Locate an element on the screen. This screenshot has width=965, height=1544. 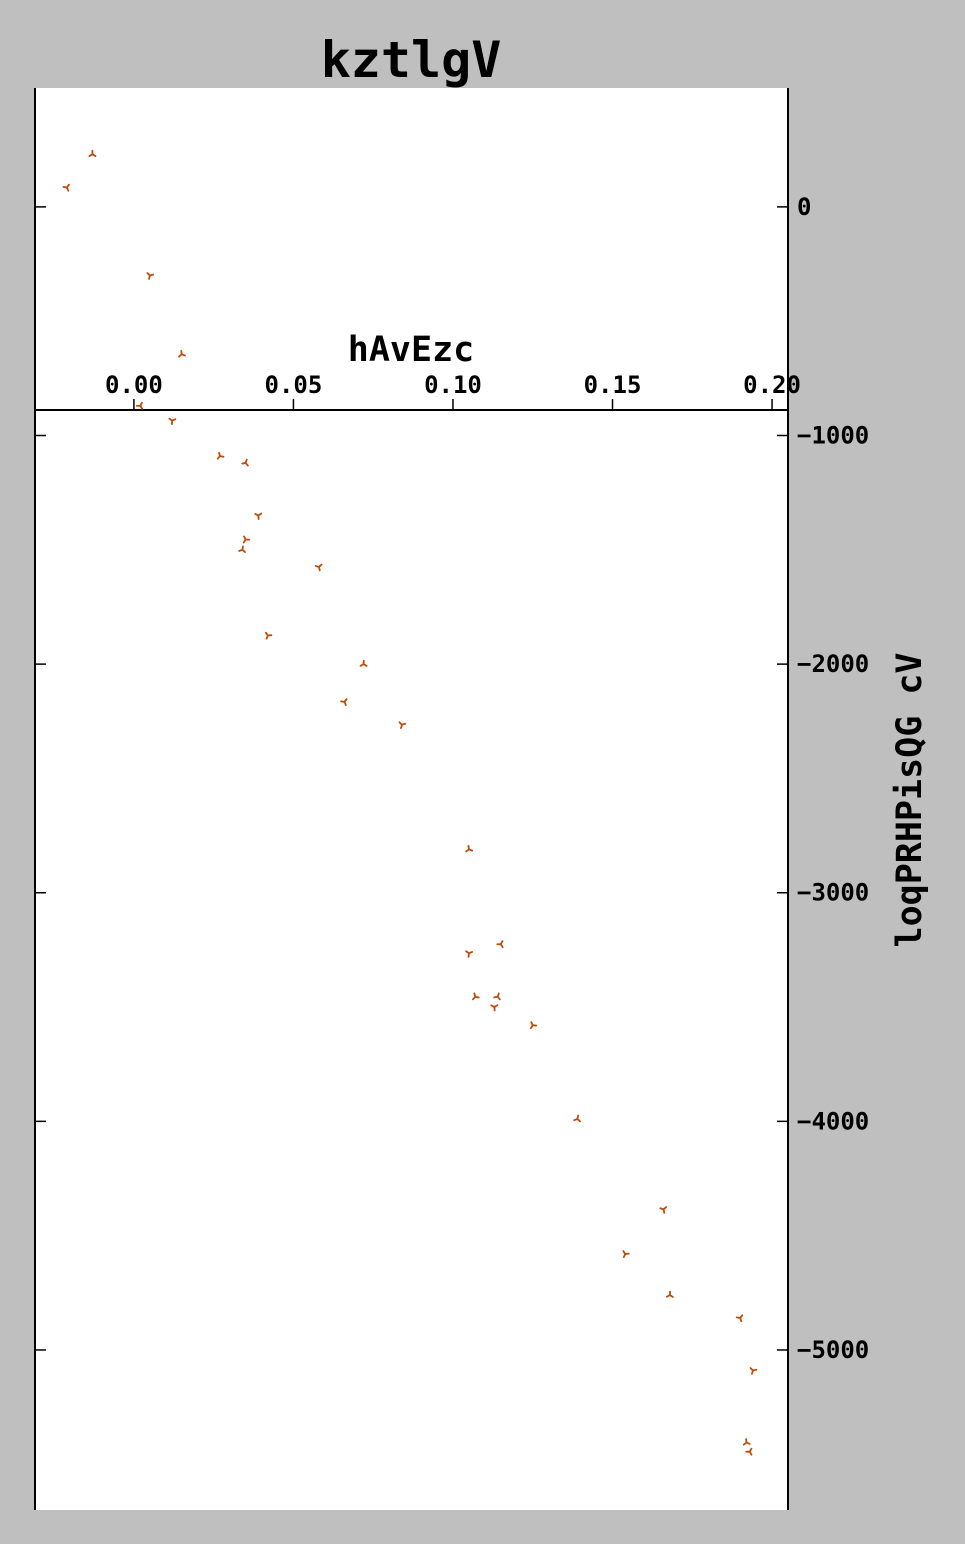
chart-title: kztlgV is located at coordinates (411, 60).